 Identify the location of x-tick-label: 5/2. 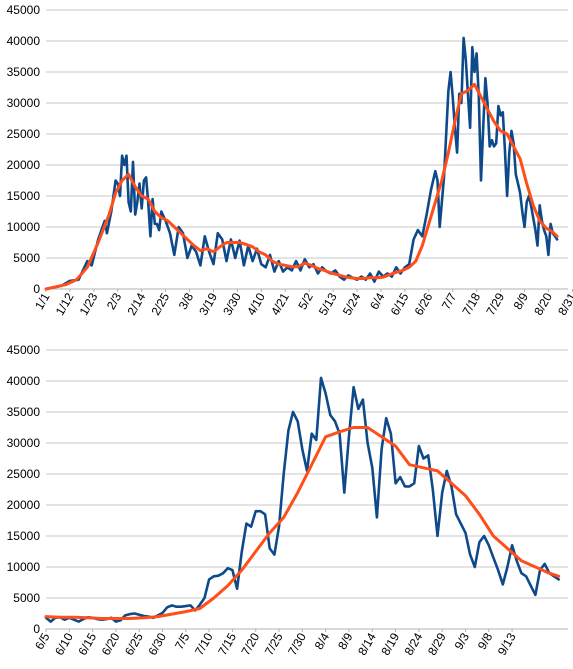
(305, 301).